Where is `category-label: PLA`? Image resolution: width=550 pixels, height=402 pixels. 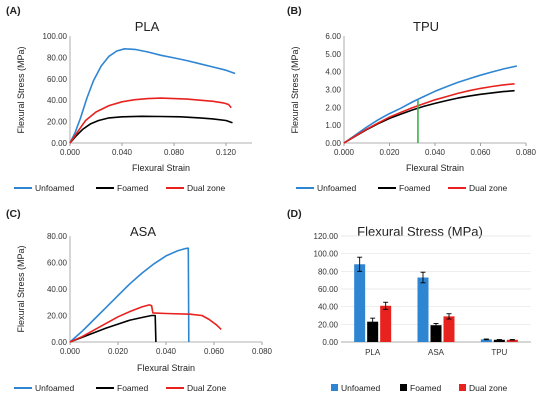 category-label: PLA is located at coordinates (373, 352).